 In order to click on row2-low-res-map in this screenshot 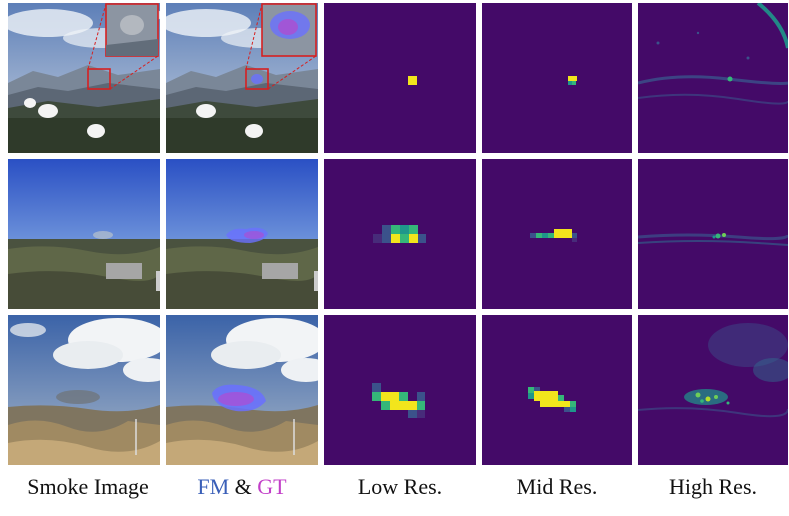, I will do `click(400, 234)`.